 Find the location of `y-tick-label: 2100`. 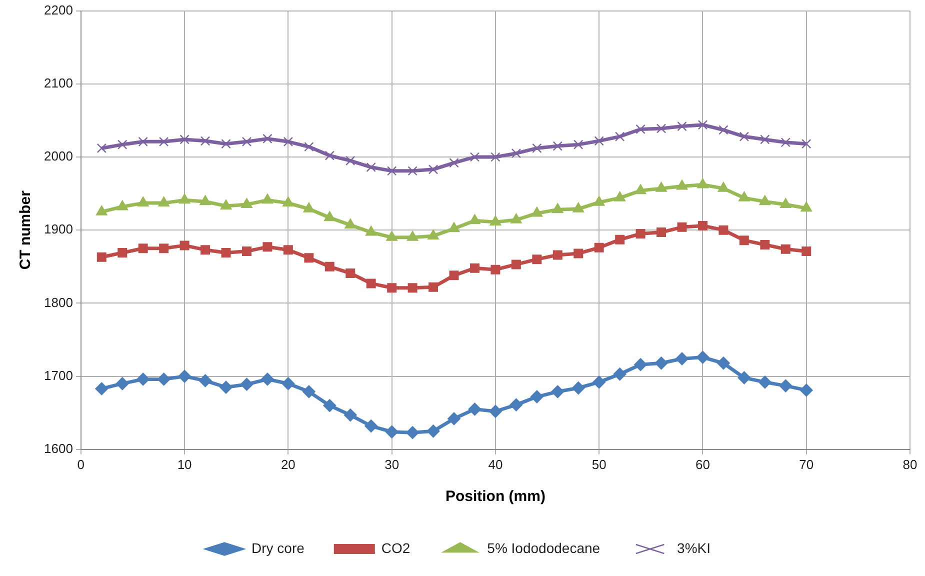

y-tick-label: 2100 is located at coordinates (58, 82).